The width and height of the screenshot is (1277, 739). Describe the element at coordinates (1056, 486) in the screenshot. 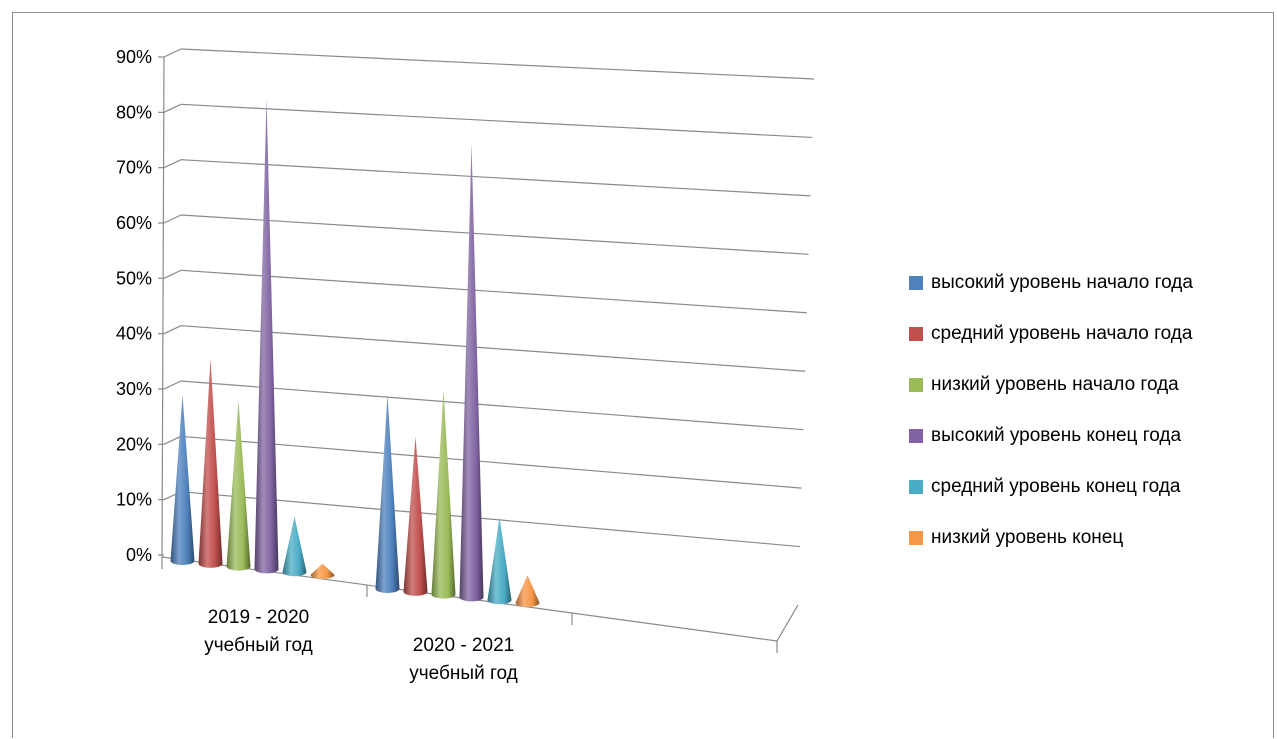

I see `legend-label: средний уровень конец года` at that location.